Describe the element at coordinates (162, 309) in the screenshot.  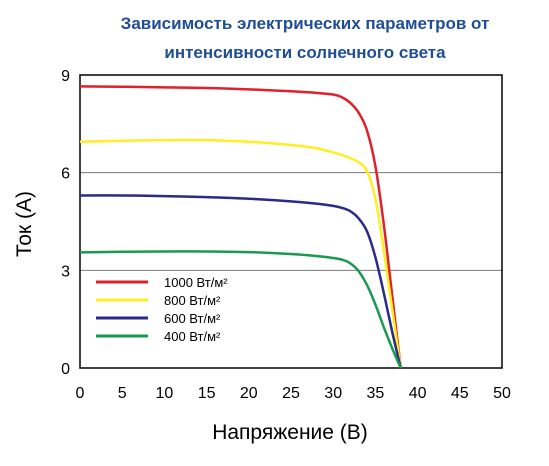
I see `legend: 1000 Вт/м² 800 Вт/м² 600 Вт/м² 400 Вт/м²` at that location.